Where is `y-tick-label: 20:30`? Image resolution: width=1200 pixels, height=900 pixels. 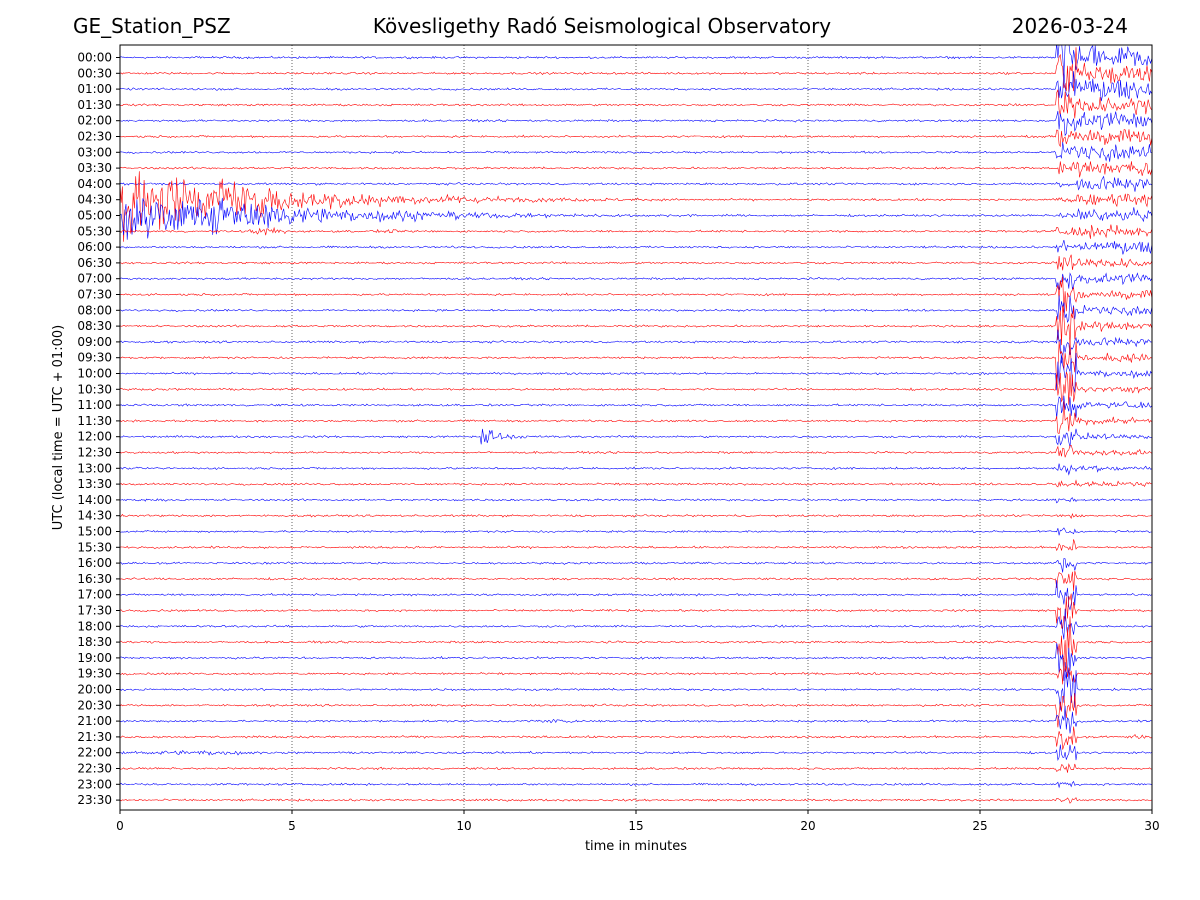 y-tick-label: 20:30 is located at coordinates (94, 705).